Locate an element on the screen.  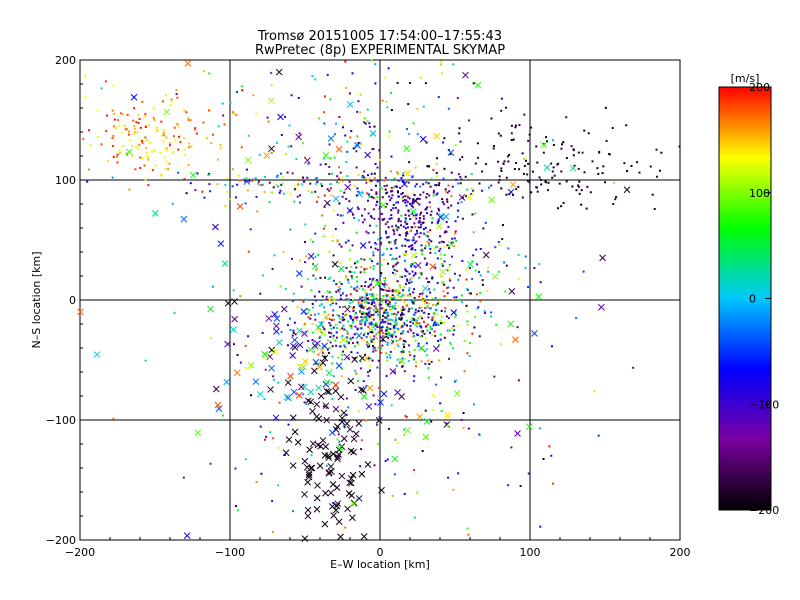
colorbar-gradient is located at coordinates (745, 298).